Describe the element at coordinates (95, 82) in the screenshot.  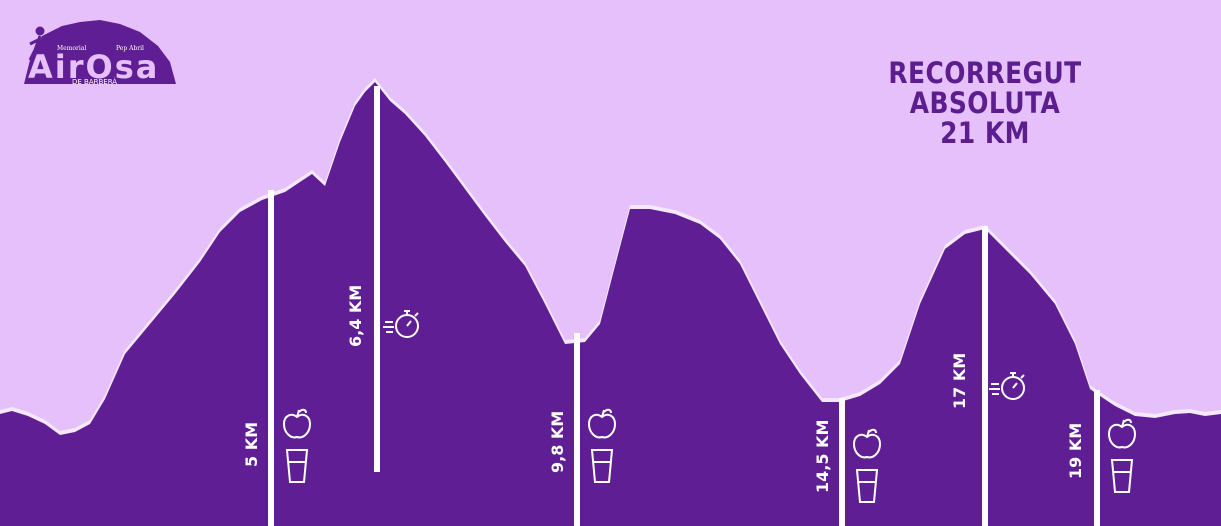
I see `logo-bottom: DE BARBERÀ` at that location.